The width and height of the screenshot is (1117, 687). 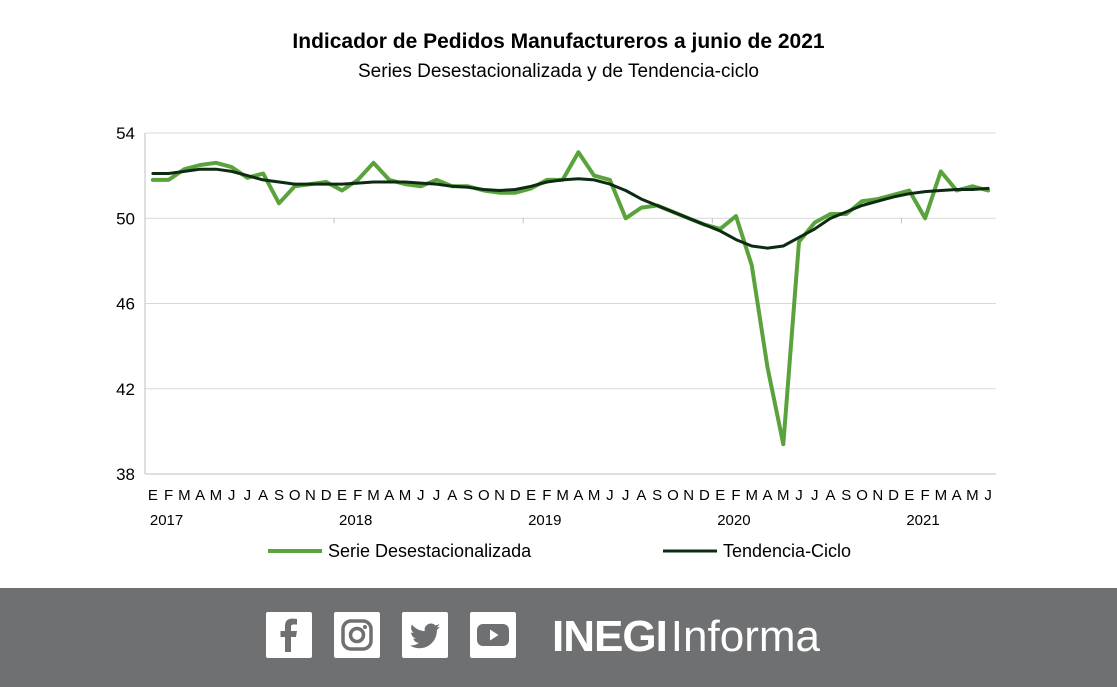 I want to click on series-line-tendencia-ciclo, so click(x=570, y=208).